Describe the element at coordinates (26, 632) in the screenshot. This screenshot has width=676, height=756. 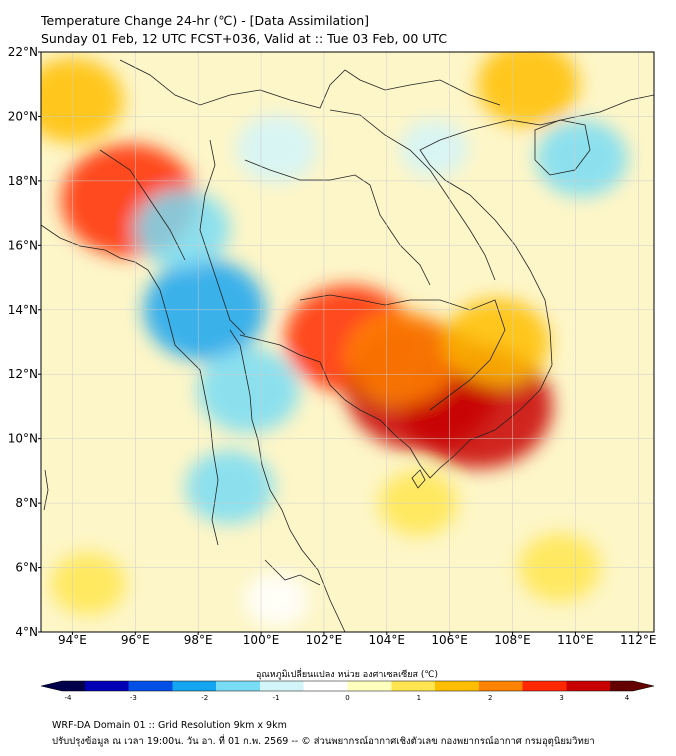
I see `lat-tick-label: 4°N` at that location.